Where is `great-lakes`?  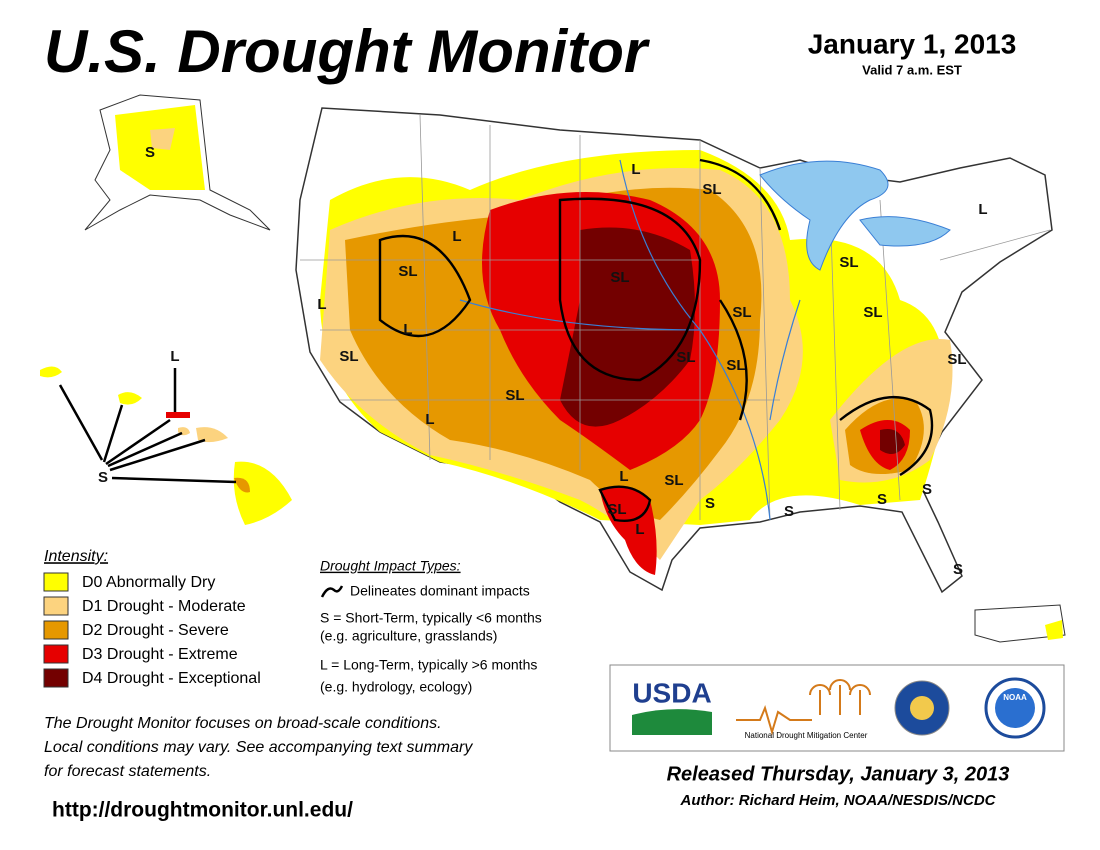
great-lakes is located at coordinates (855, 215).